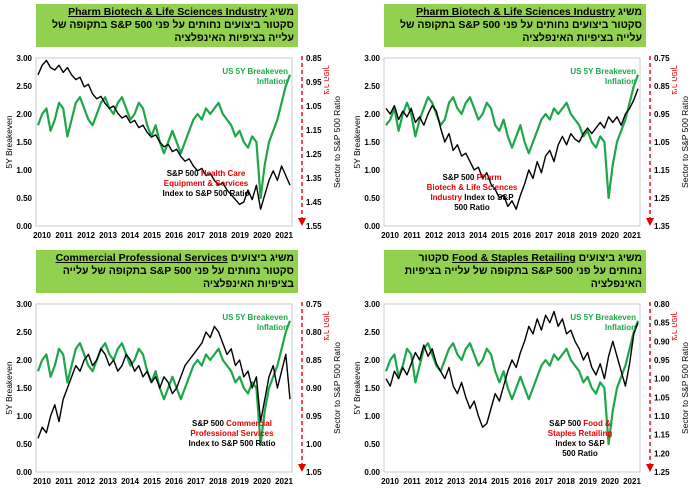  Describe the element at coordinates (326, 326) in the screenshot. I see `inverted-axis-label: ציר הפוך` at that location.